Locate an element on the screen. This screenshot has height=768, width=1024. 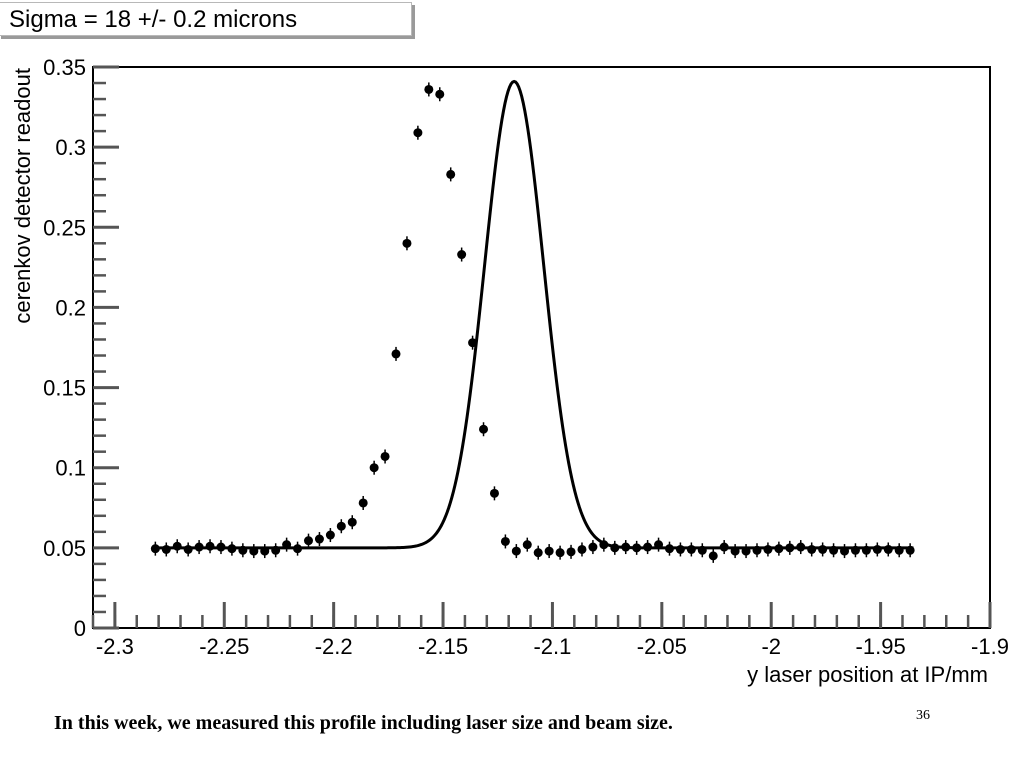
y-tick-label: 0 is located at coordinates (80, 628).